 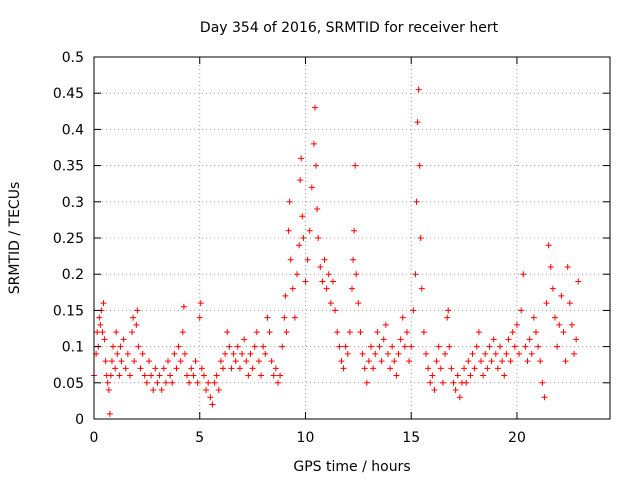 What do you see at coordinates (68, 311) in the screenshot?
I see `y-tick-label: 0.15` at bounding box center [68, 311].